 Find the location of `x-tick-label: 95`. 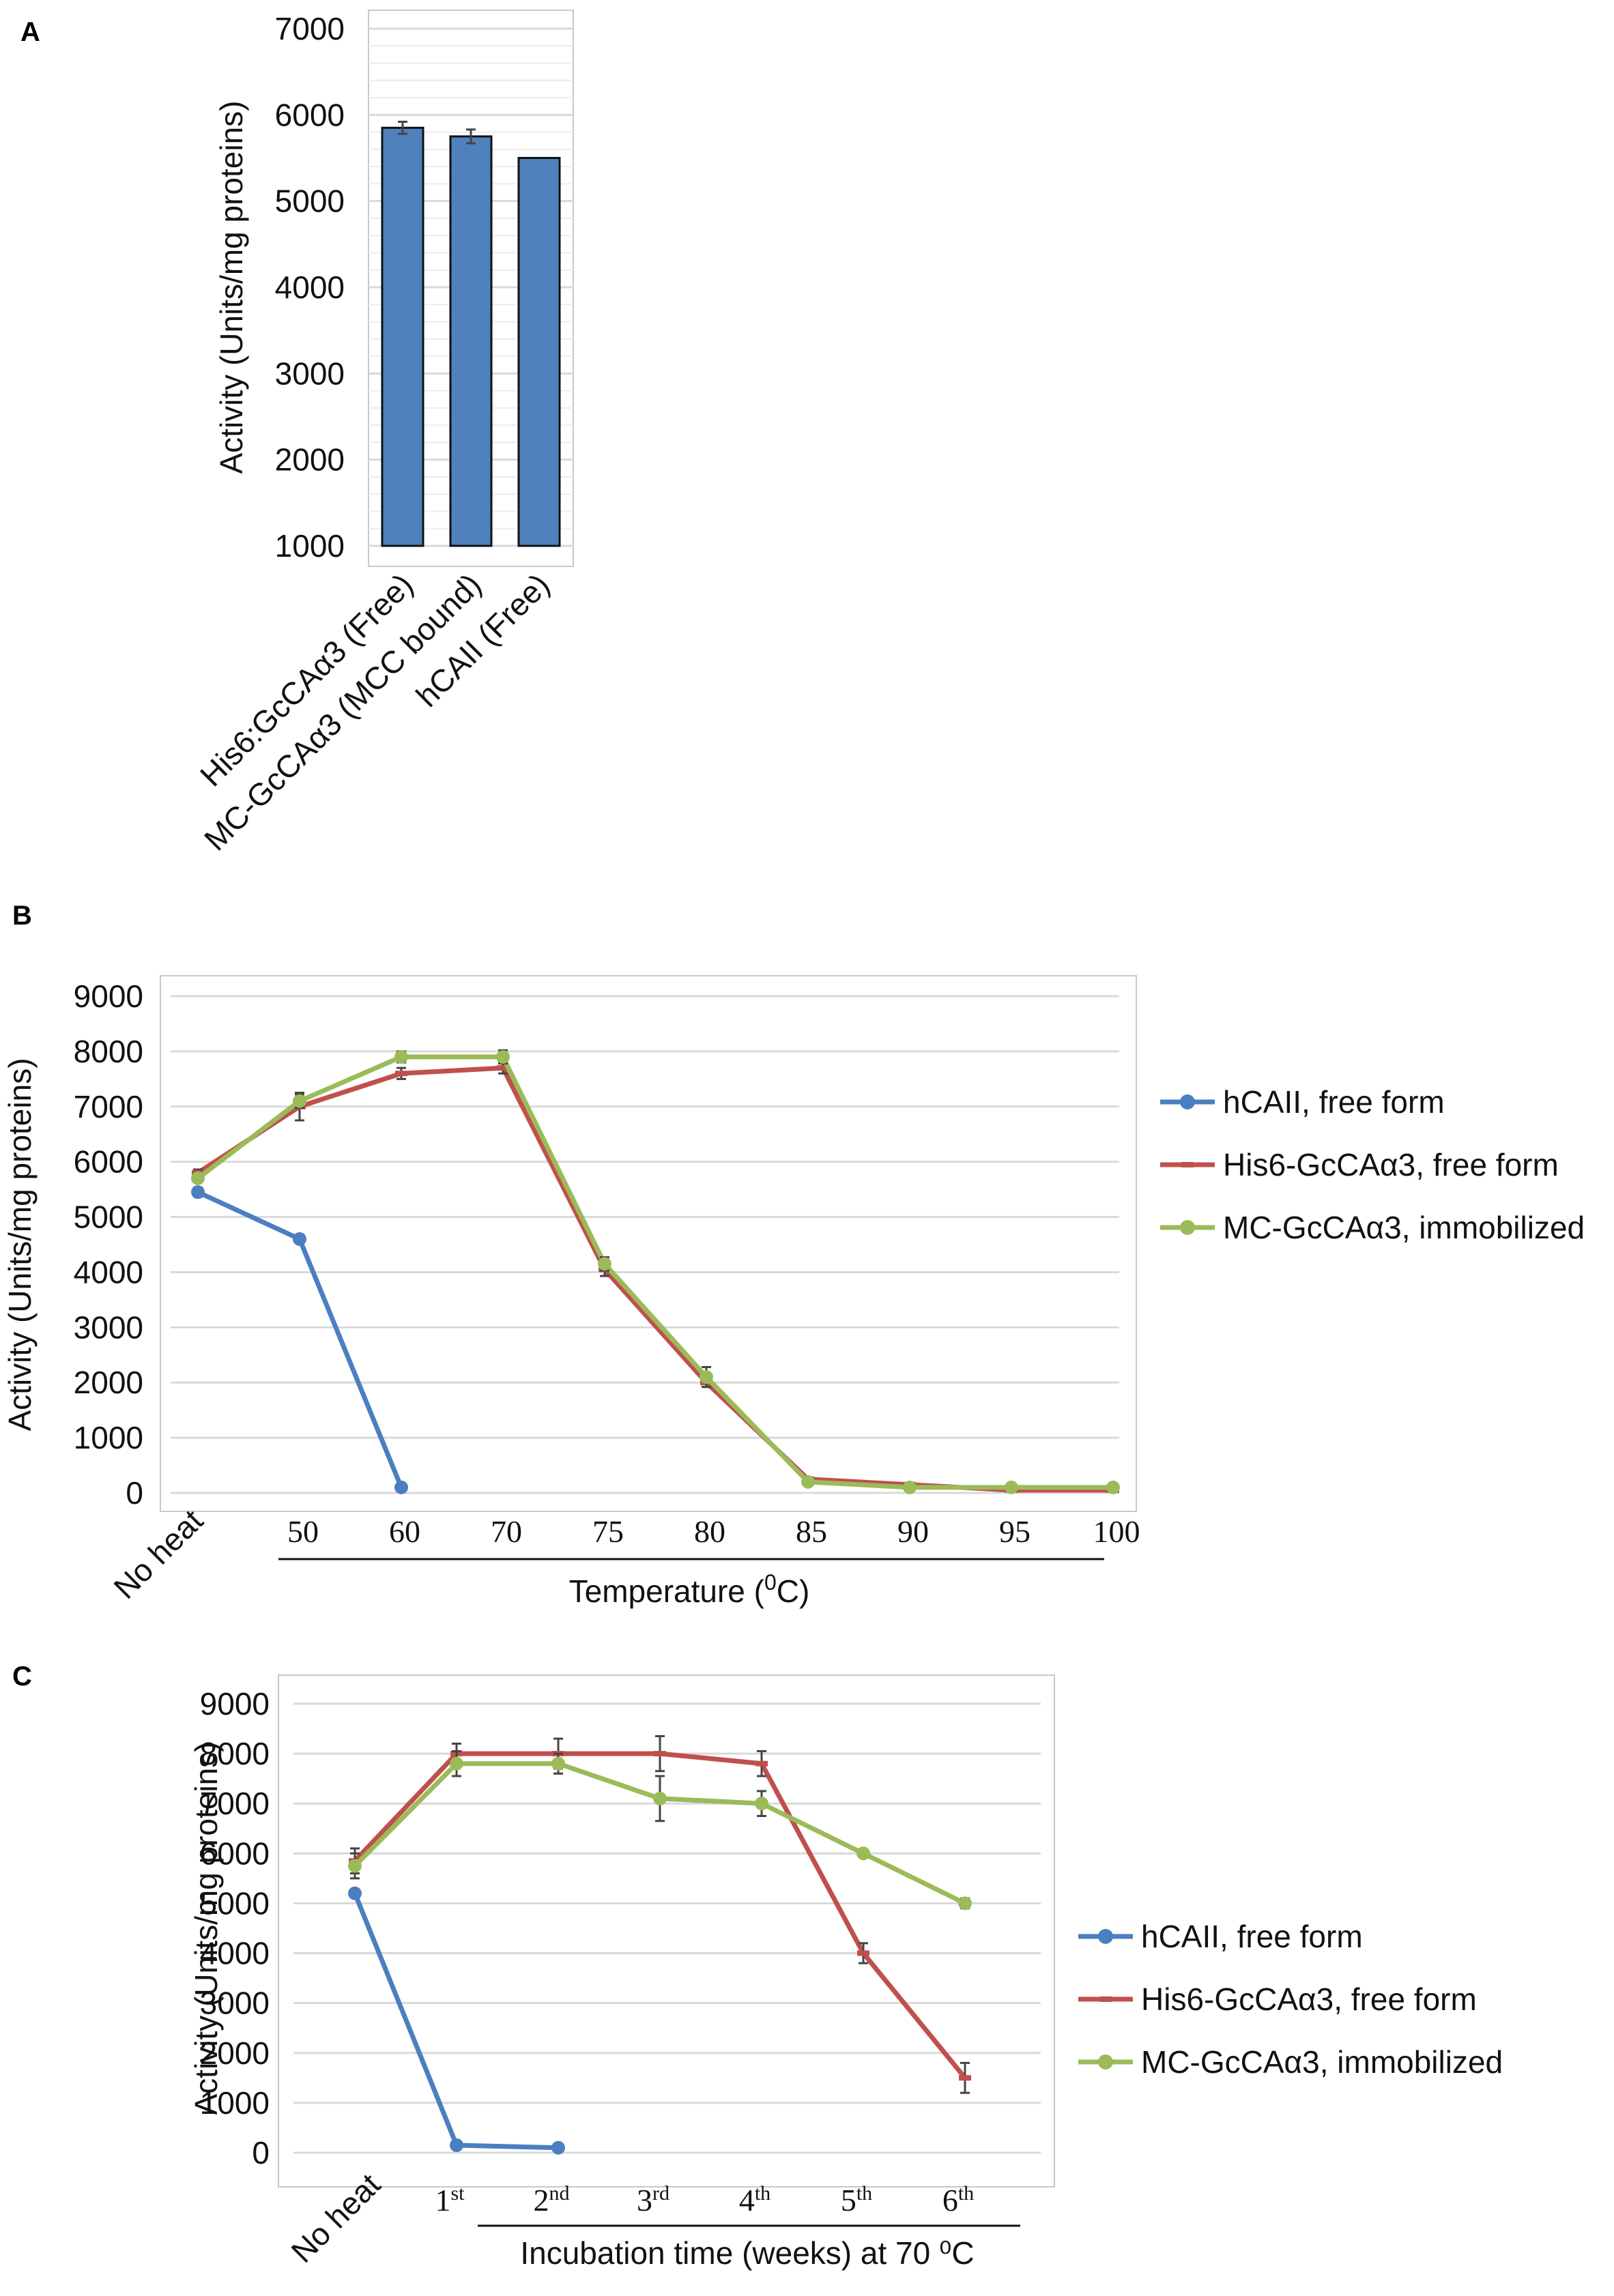

x-tick-label: 95 is located at coordinates (1015, 1531).